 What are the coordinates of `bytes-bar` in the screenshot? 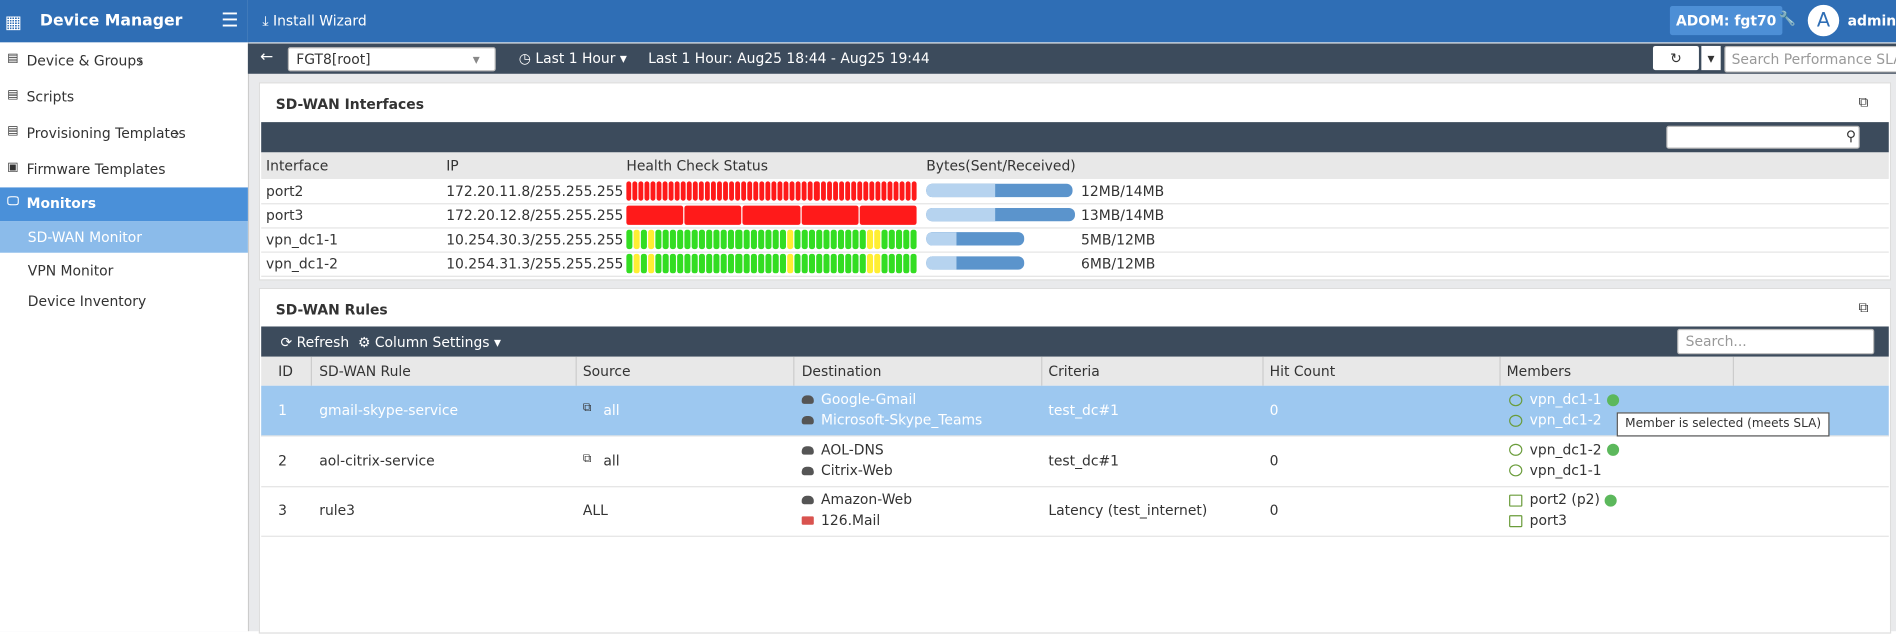 It's located at (999, 190).